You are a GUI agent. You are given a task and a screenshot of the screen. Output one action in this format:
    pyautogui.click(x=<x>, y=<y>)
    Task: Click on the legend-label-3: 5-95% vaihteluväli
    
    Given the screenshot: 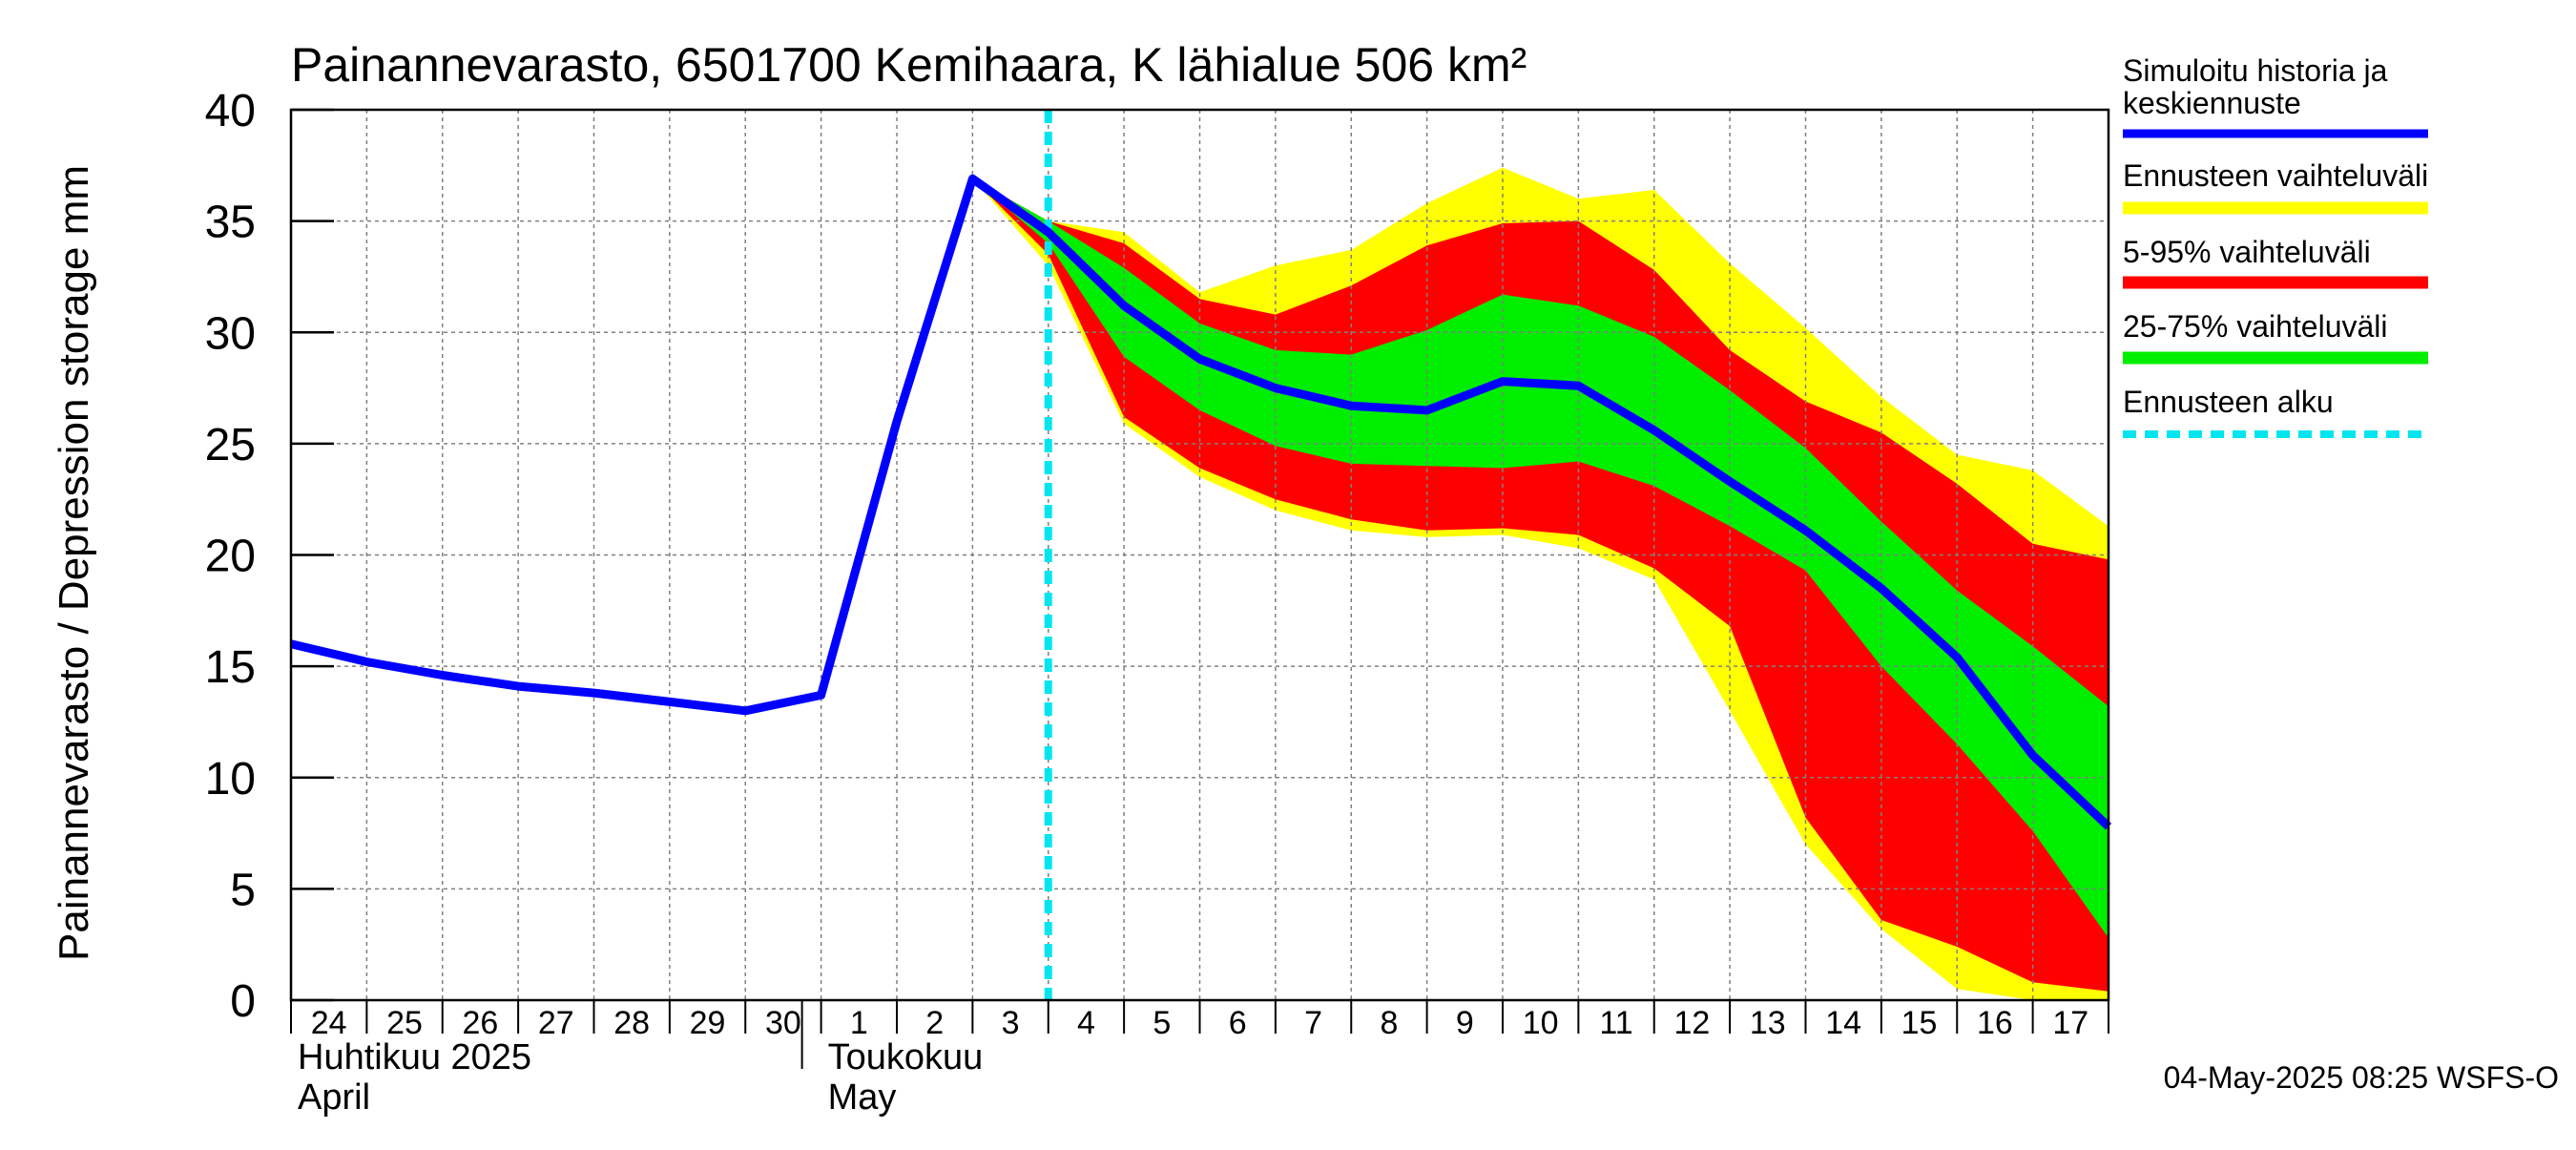 What is the action you would take?
    pyautogui.click(x=2247, y=252)
    